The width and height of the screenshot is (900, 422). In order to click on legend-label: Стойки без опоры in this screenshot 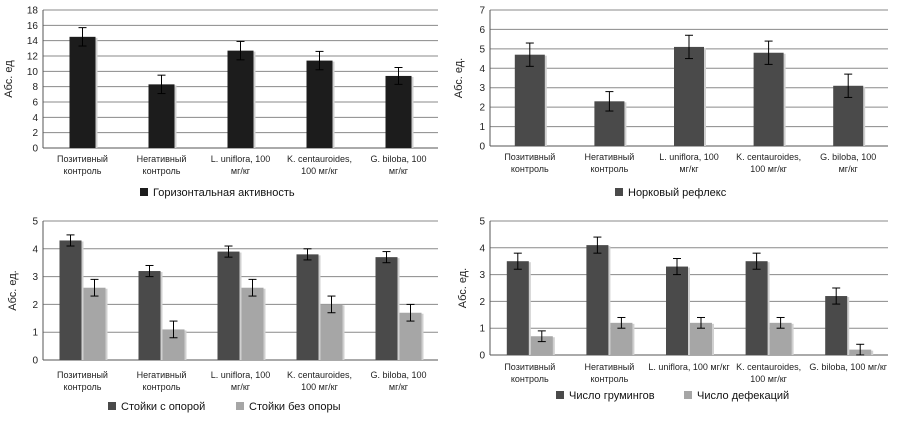, I will do `click(295, 407)`.